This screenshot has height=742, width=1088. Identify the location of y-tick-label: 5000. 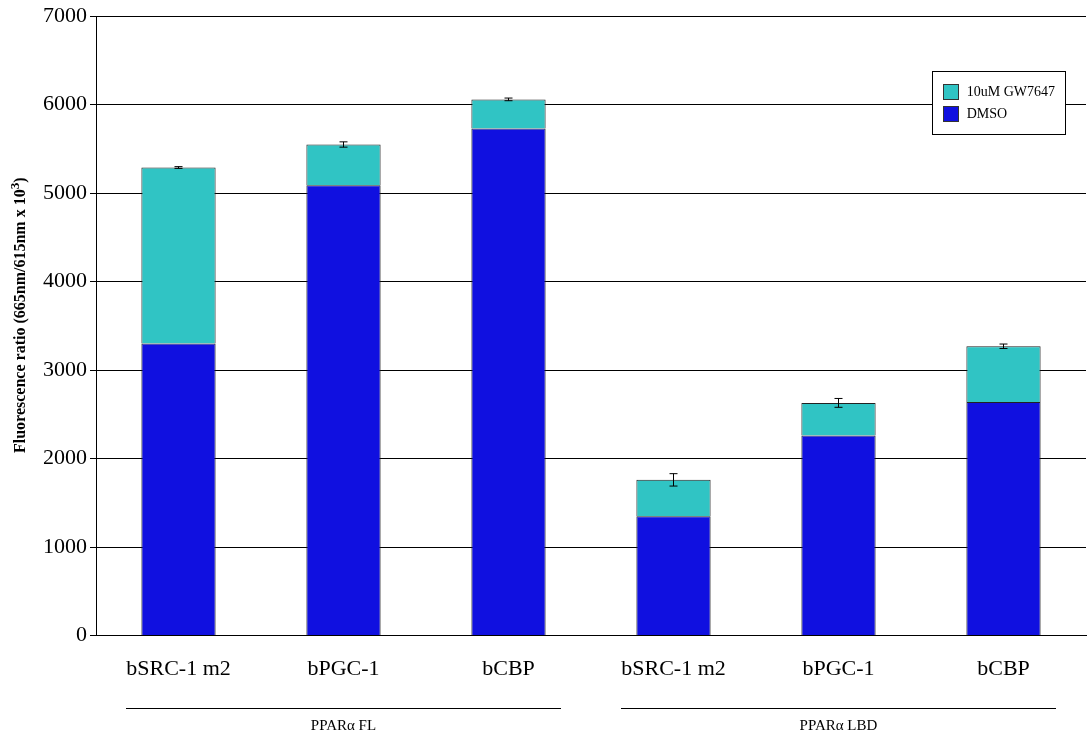
(65, 191).